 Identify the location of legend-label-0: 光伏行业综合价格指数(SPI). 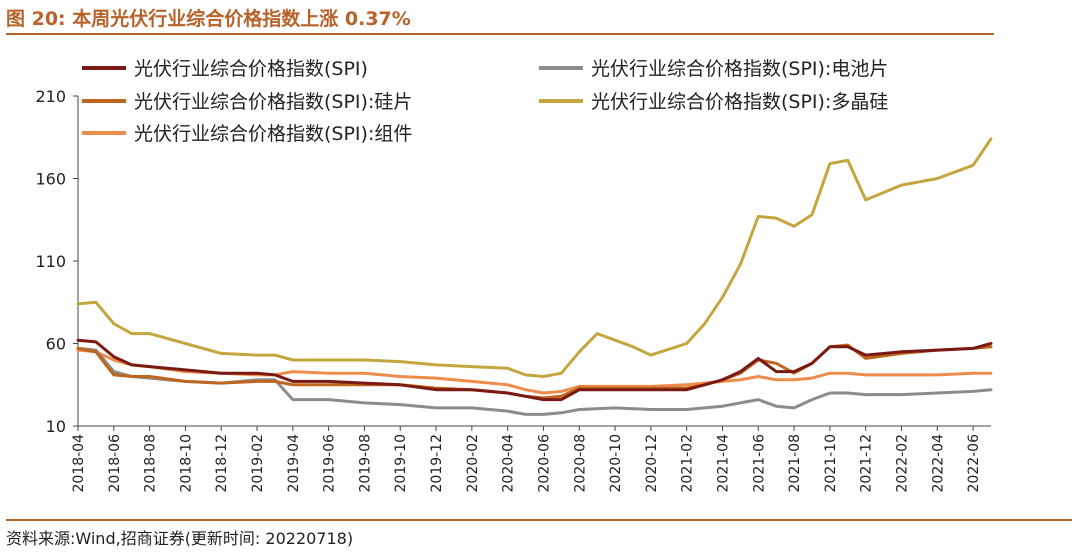
(251, 69).